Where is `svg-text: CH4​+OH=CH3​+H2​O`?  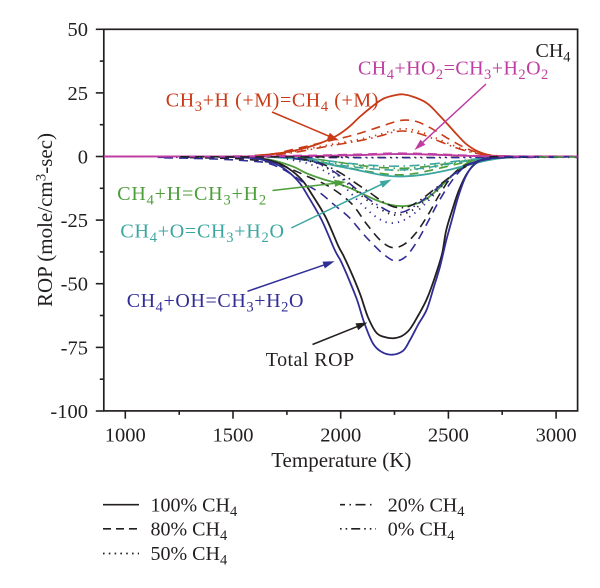
svg-text: CH4​+OH=CH3​+H2​O is located at coordinates (215, 303).